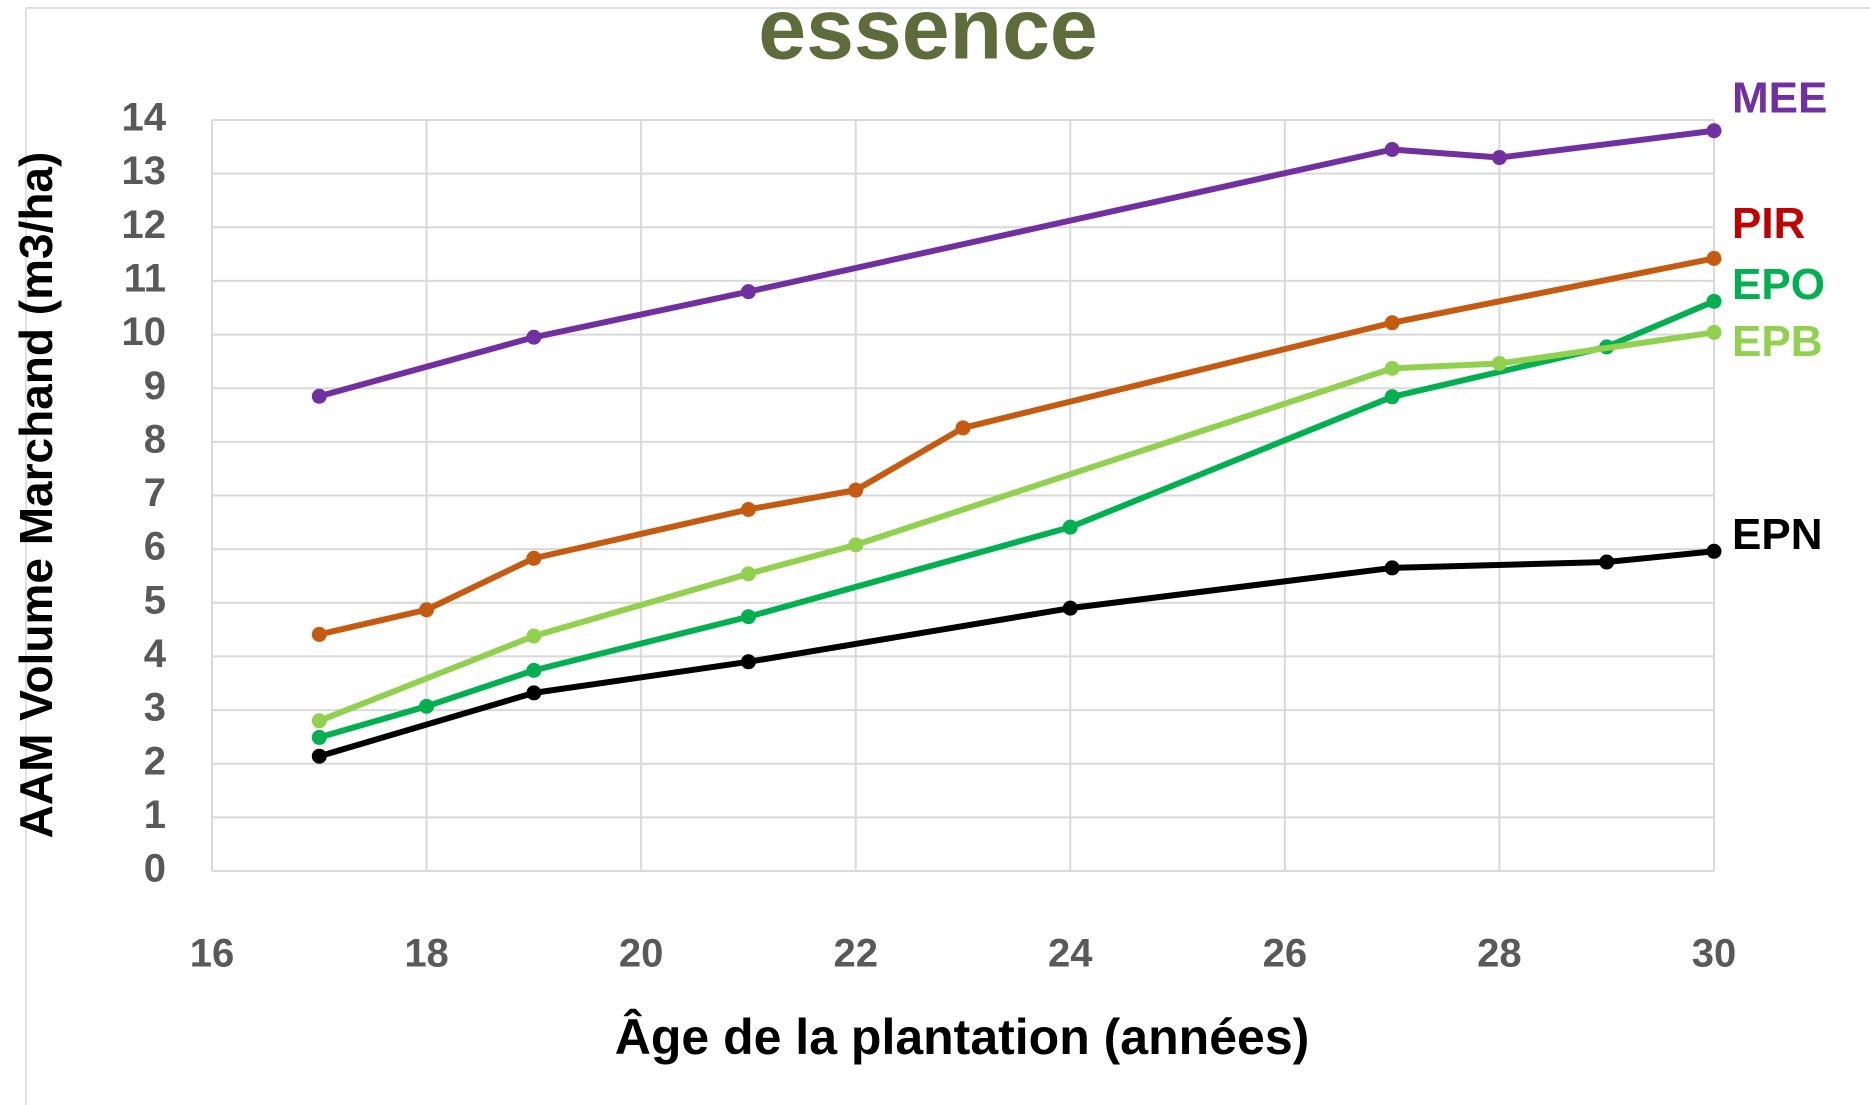  I want to click on y-tick-label: 5, so click(155, 600).